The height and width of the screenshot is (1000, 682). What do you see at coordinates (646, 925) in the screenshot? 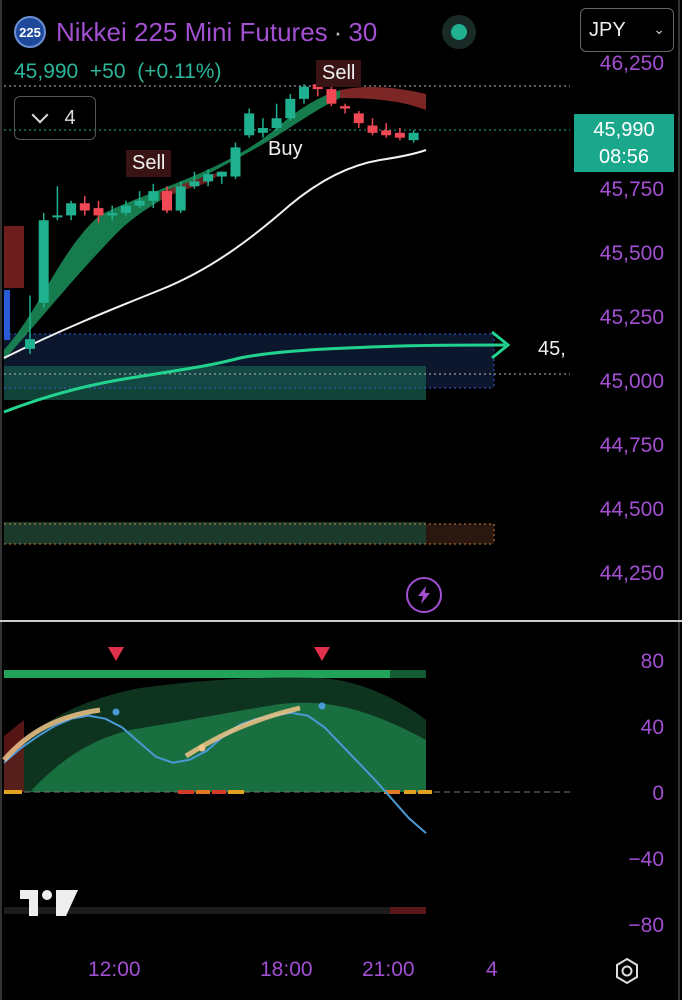
I see `oscillator-axis-label: −80` at bounding box center [646, 925].